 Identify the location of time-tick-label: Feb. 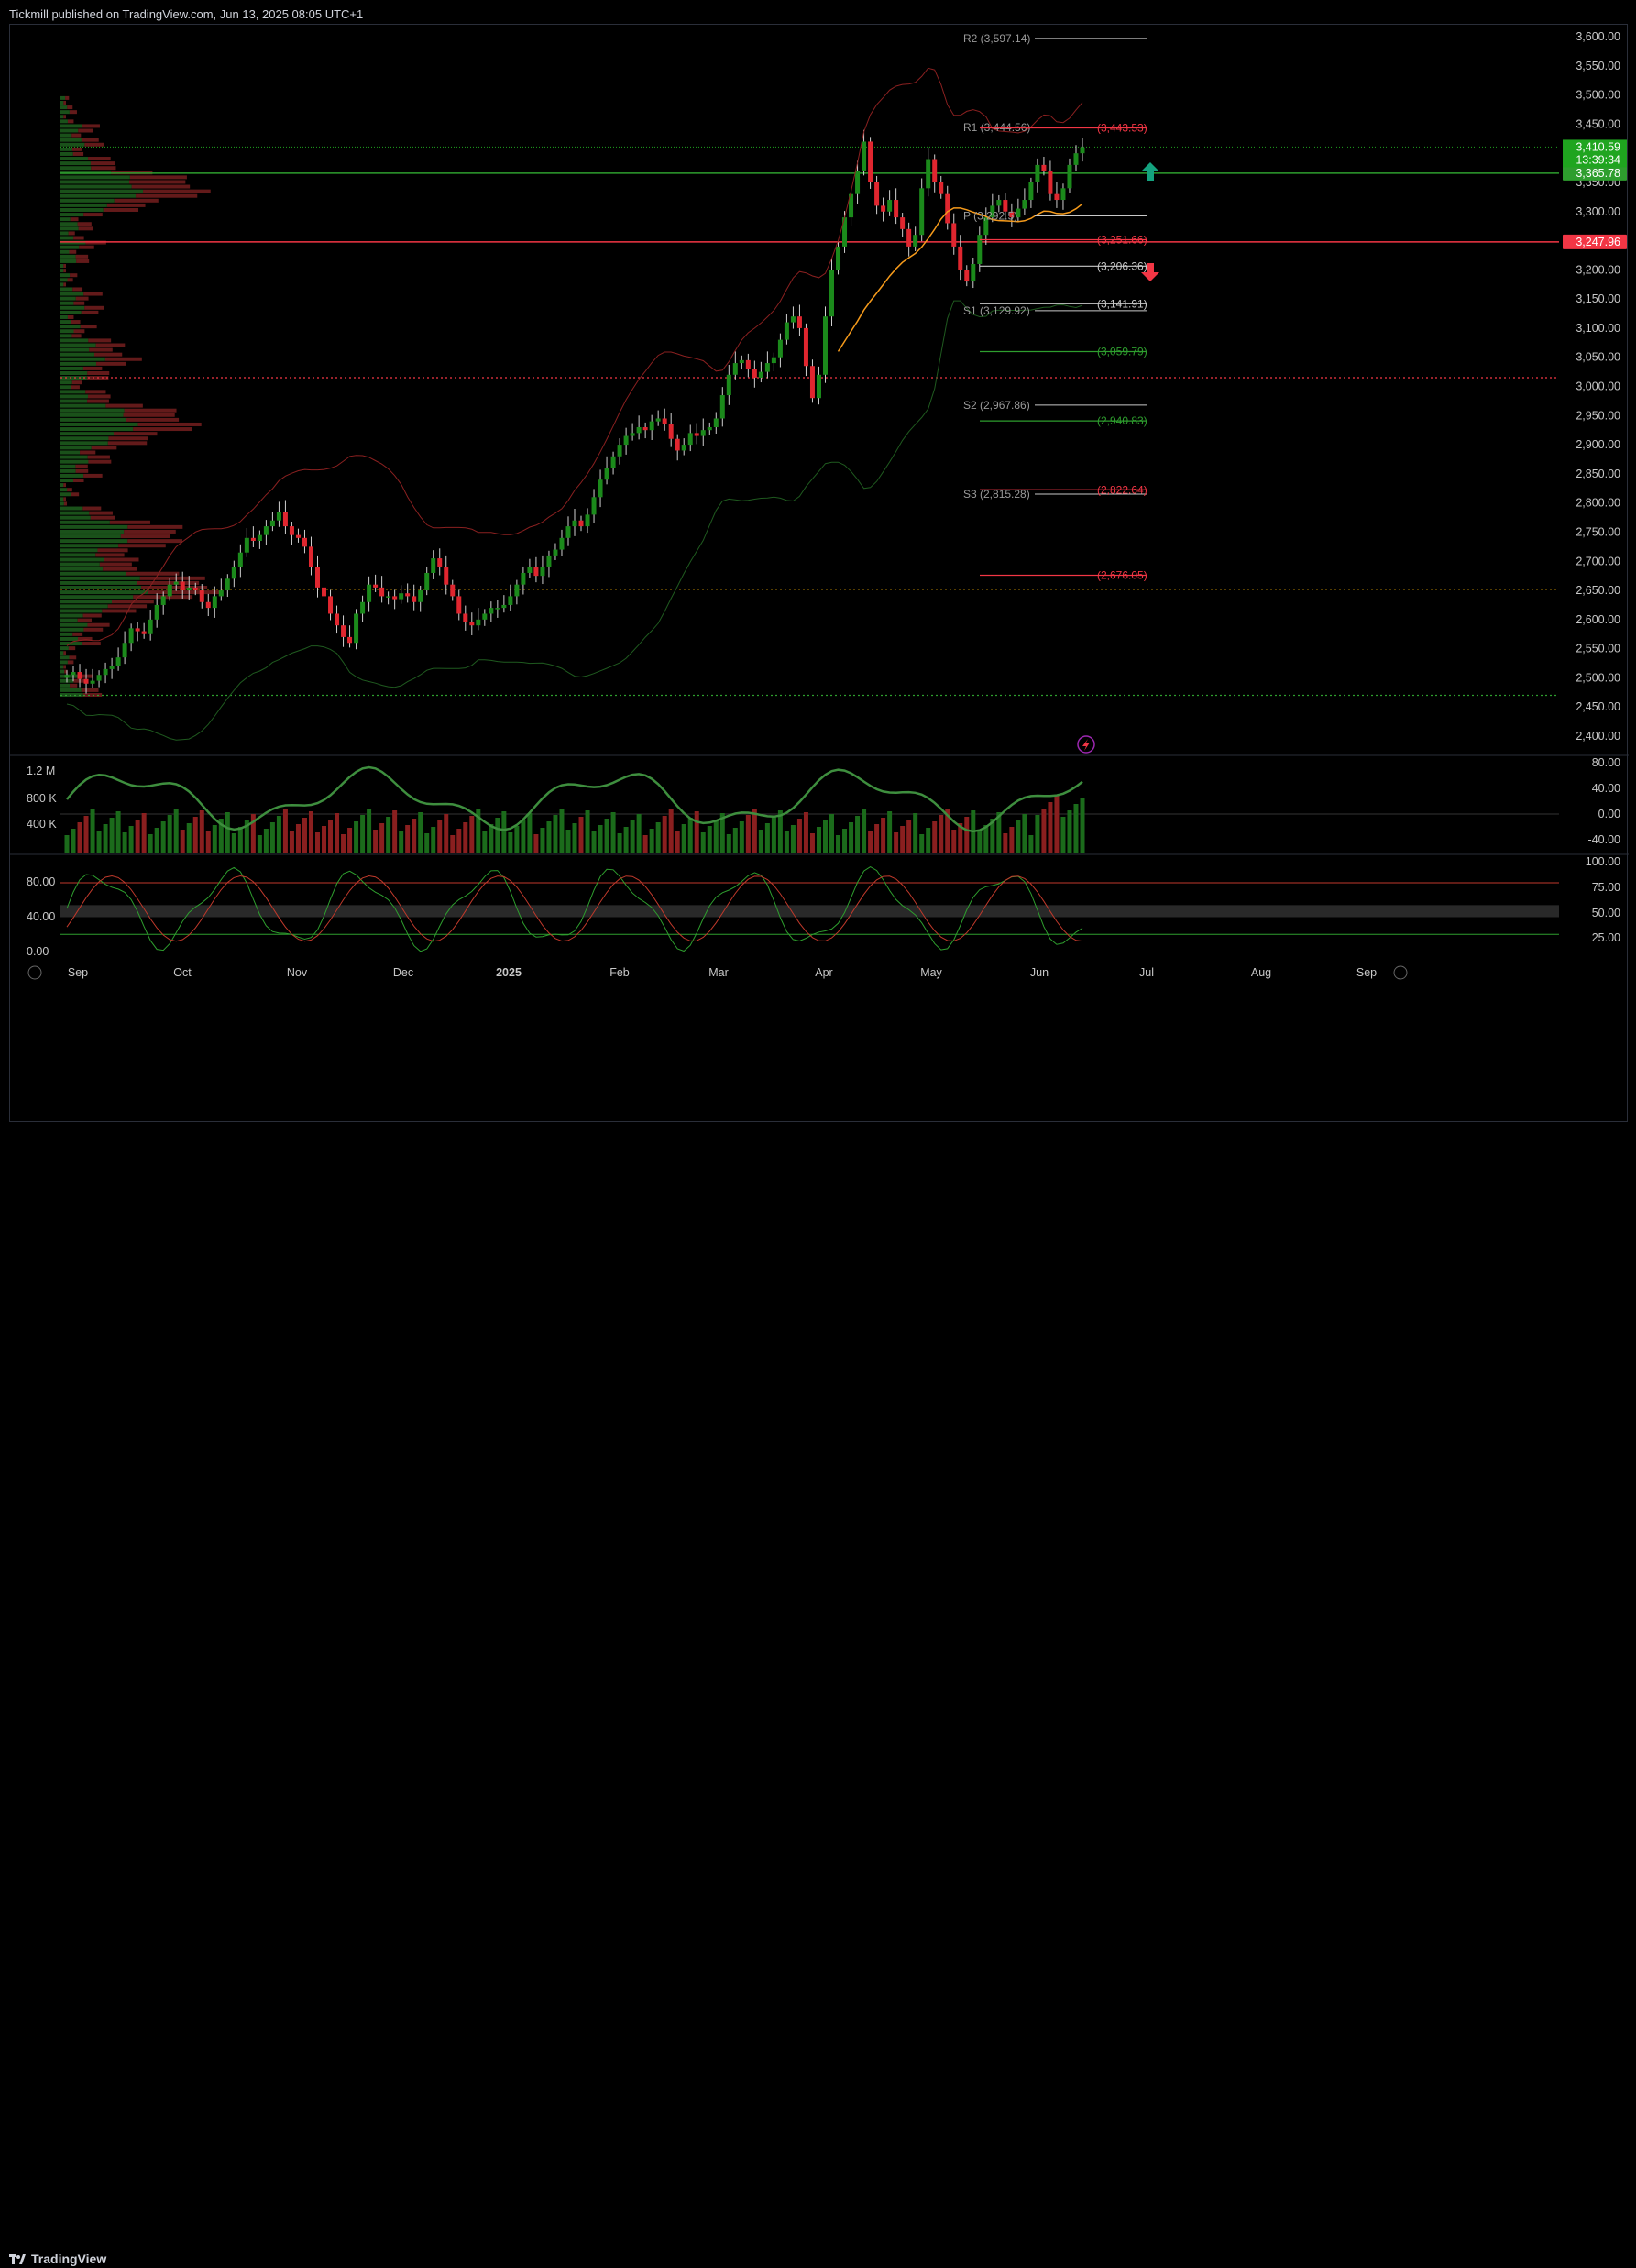
(619, 972).